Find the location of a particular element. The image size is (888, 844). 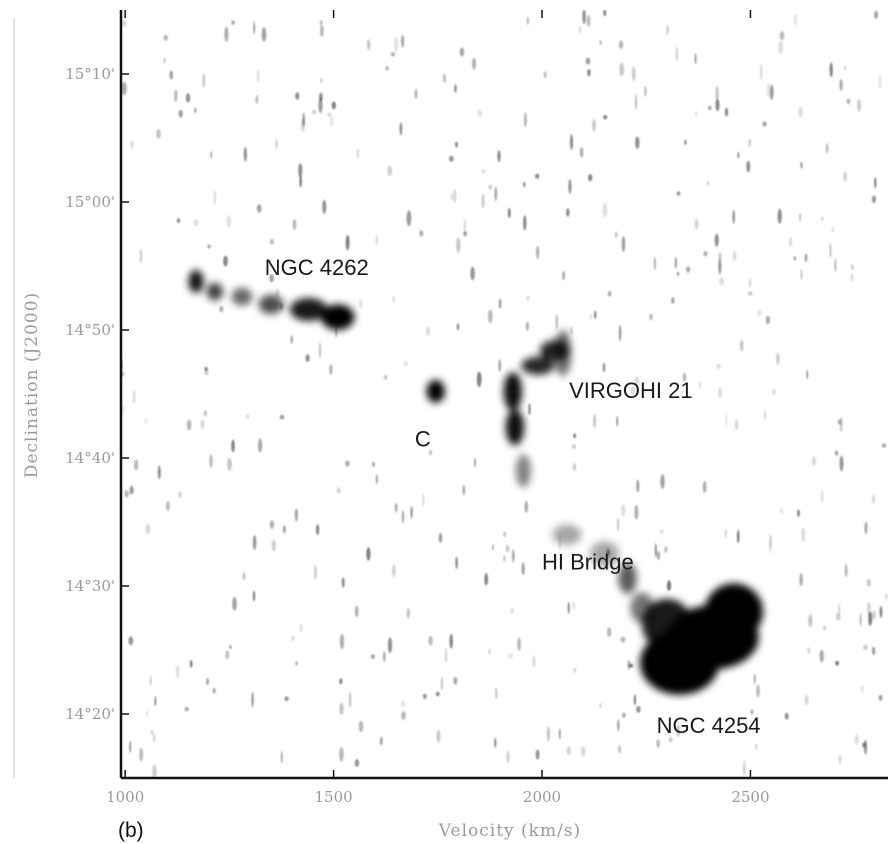

y-tick-label: 15°00' is located at coordinates (90, 202).